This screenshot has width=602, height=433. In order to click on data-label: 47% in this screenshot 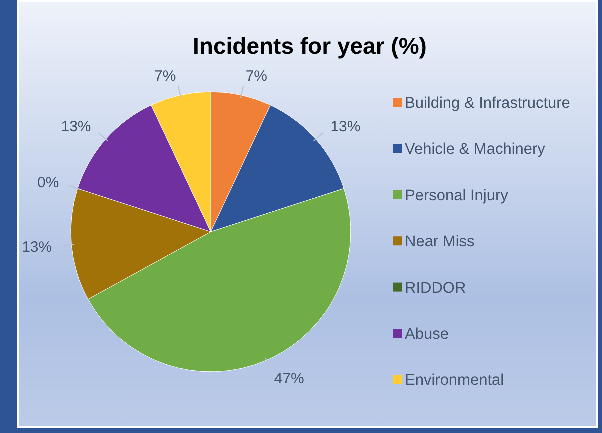, I will do `click(289, 379)`.